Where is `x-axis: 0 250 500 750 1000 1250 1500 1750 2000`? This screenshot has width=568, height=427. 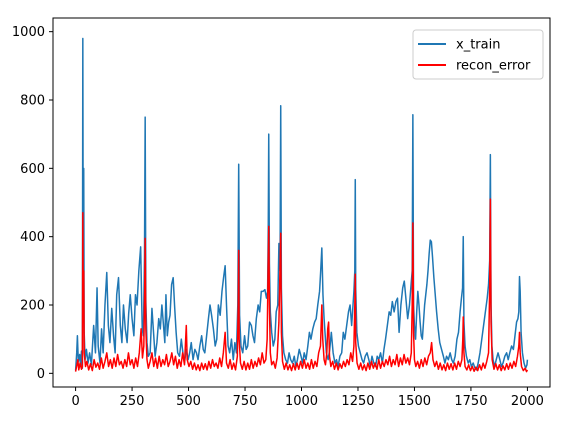 x-axis: 0 250 500 750 1000 1250 1500 1750 2000 is located at coordinates (307, 398).